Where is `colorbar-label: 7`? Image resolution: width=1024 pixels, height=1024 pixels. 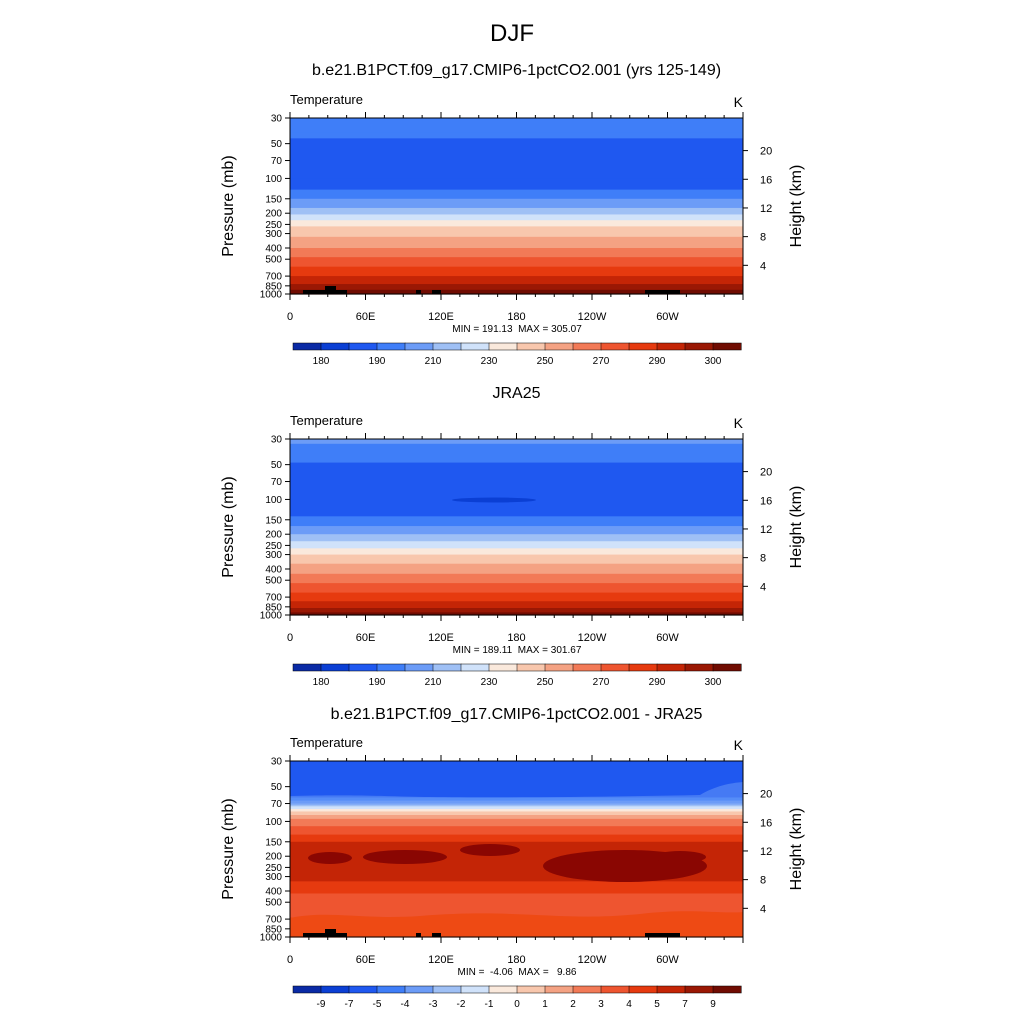 colorbar-label: 7 is located at coordinates (685, 1004).